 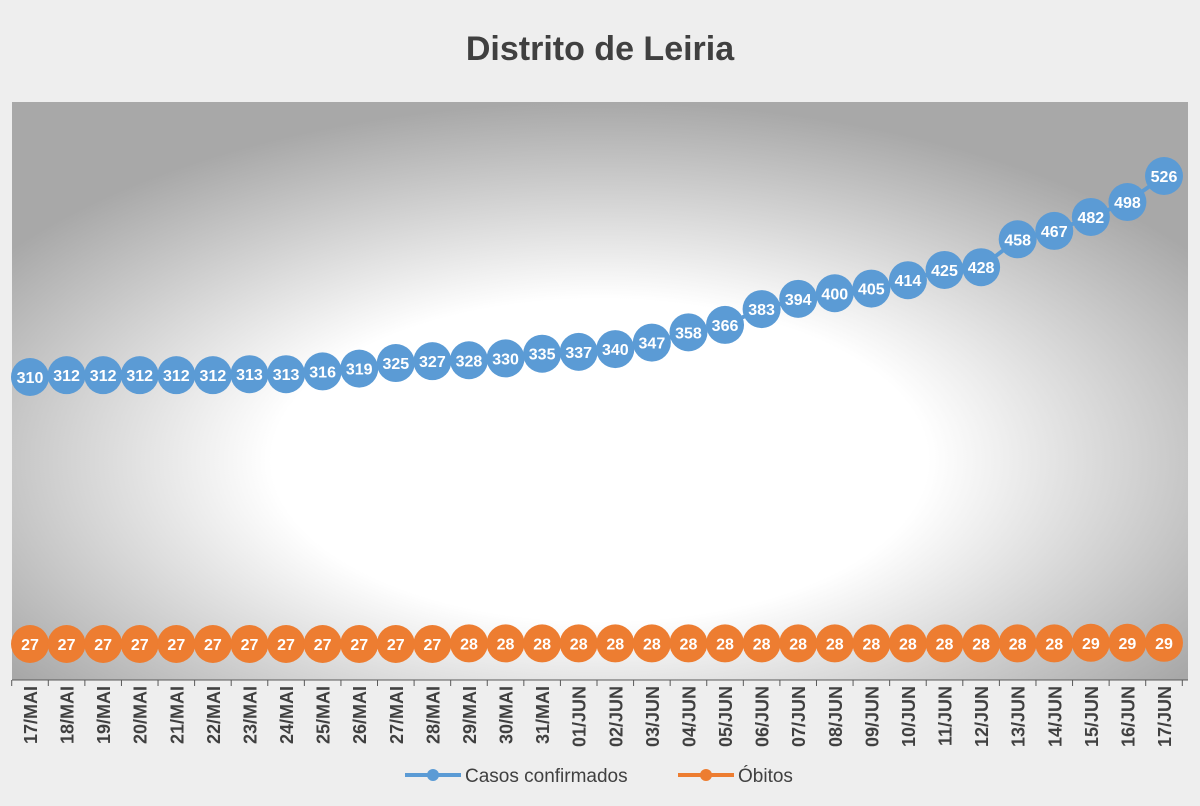 What do you see at coordinates (1164, 644) in the screenshot?
I see `data-label: 29` at bounding box center [1164, 644].